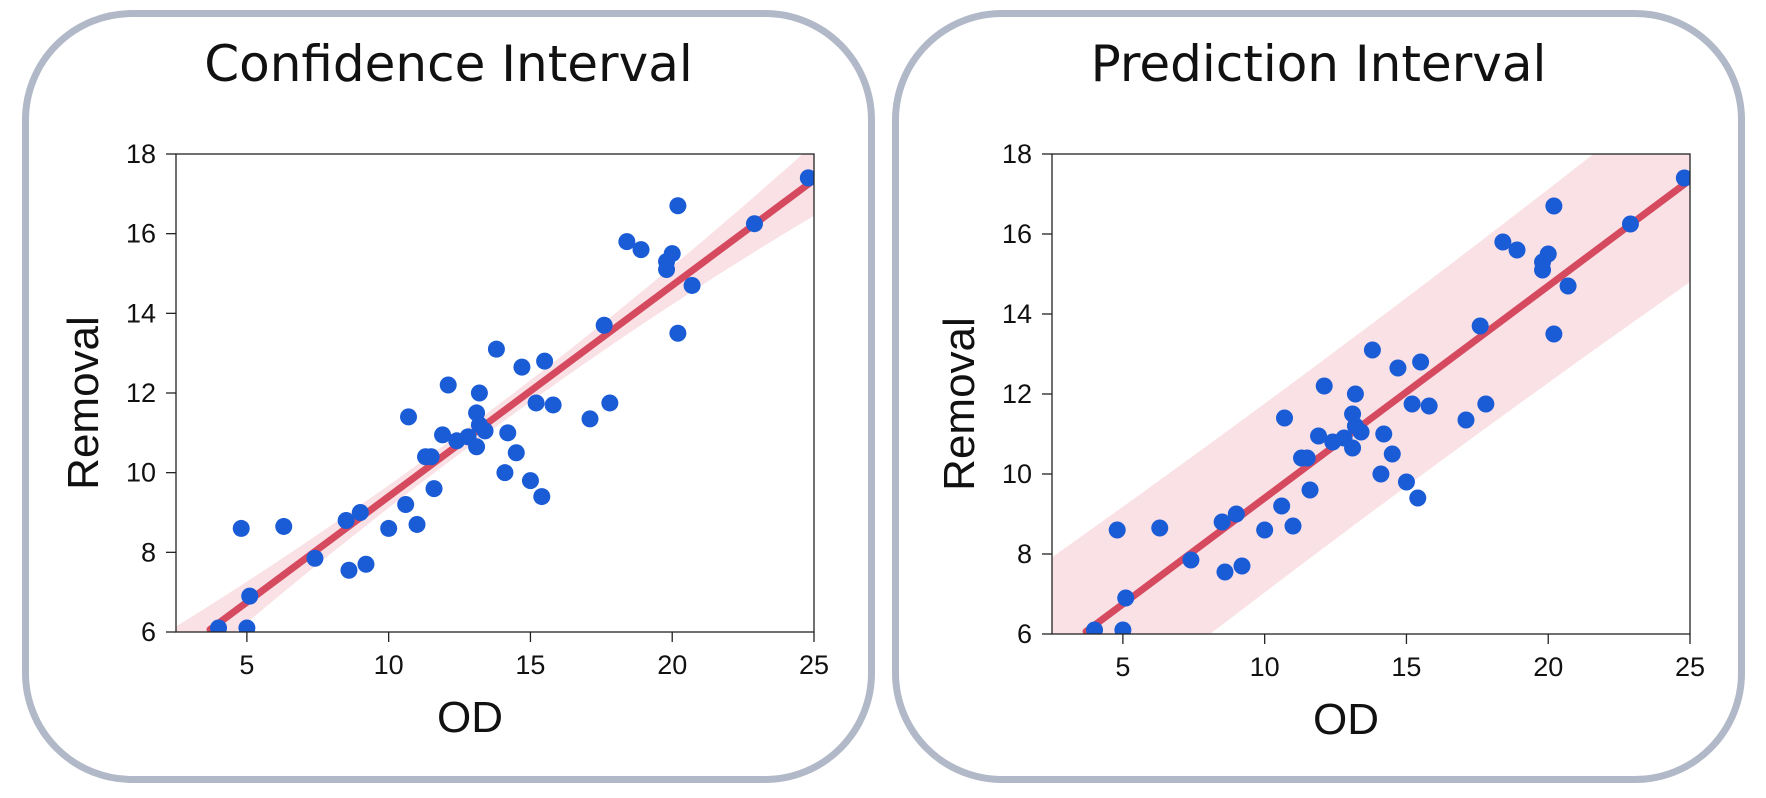 The height and width of the screenshot is (798, 1766). I want to click on y-tick-label: 14, so click(141, 313).